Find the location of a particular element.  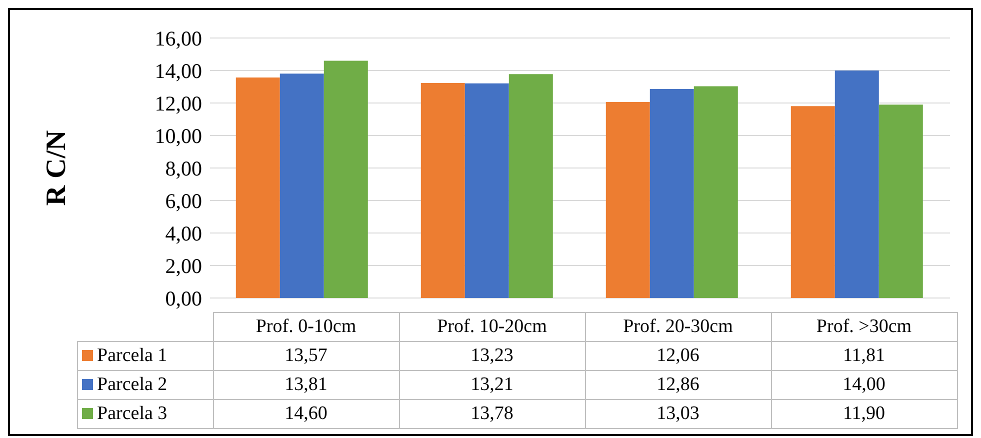

x-tick-label: Prof. >30cm is located at coordinates (864, 327).